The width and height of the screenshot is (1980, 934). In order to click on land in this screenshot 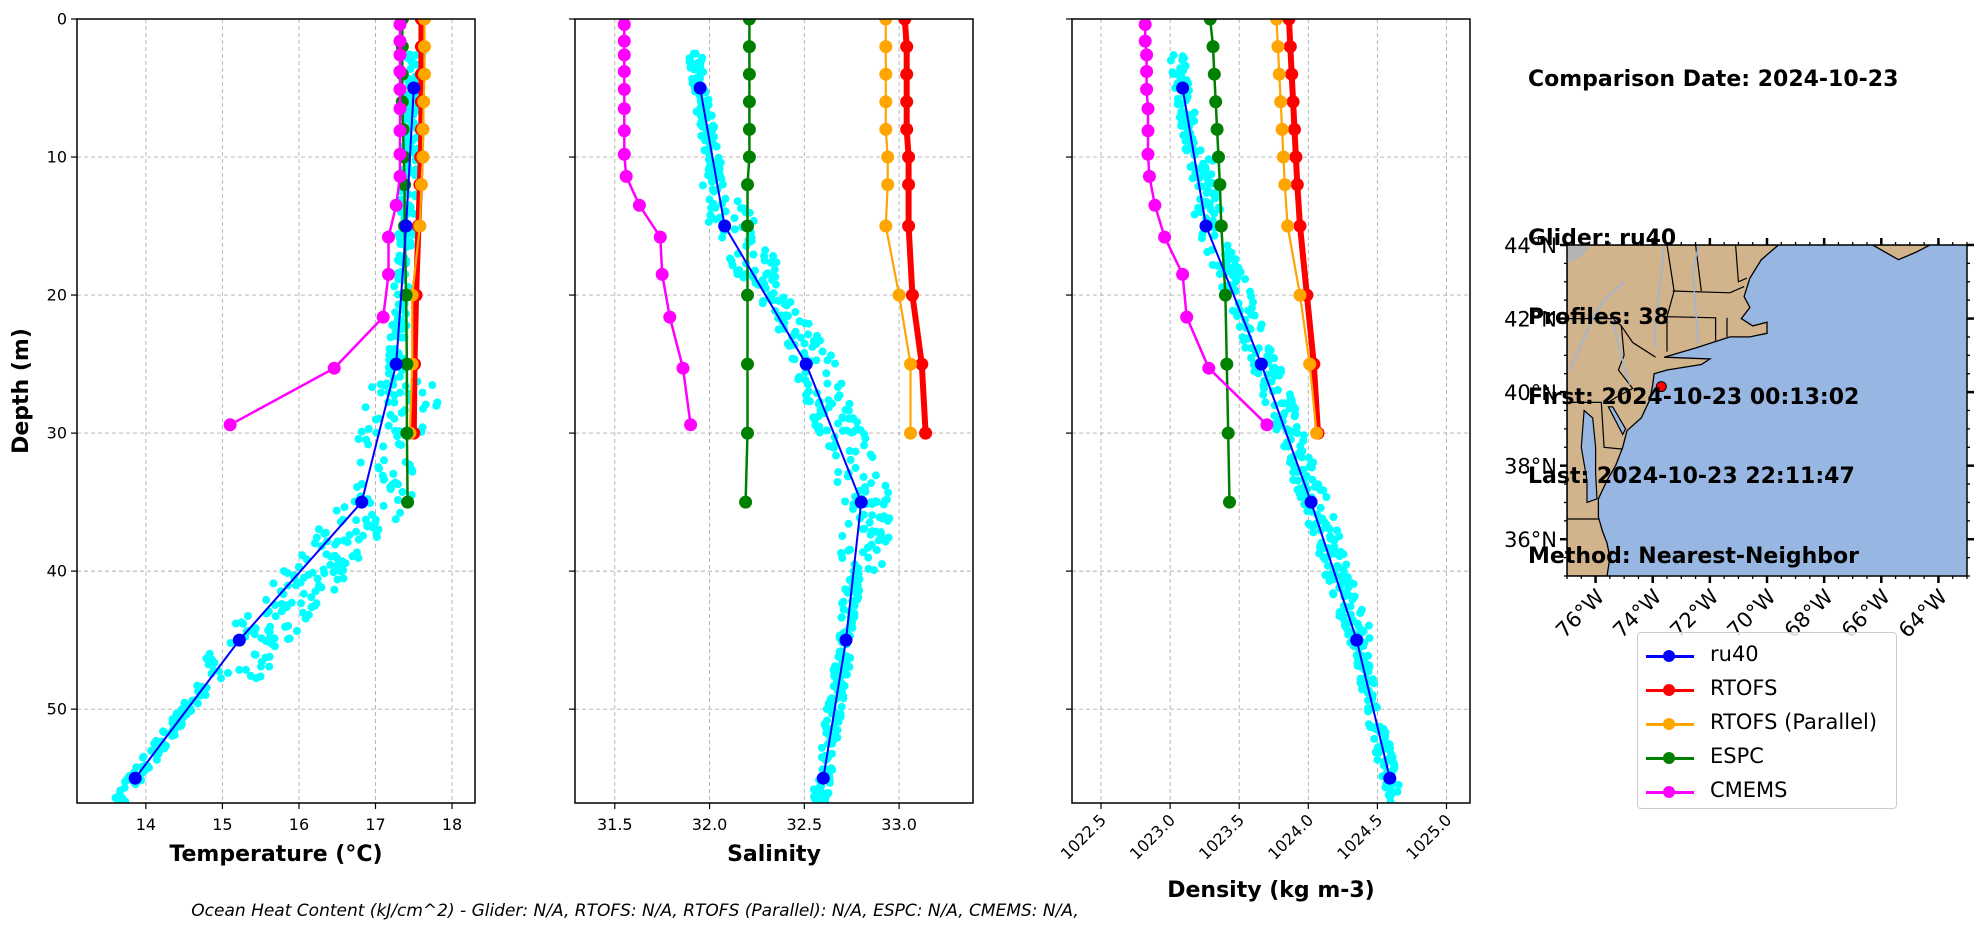, I will do `click(1673, 410)`.